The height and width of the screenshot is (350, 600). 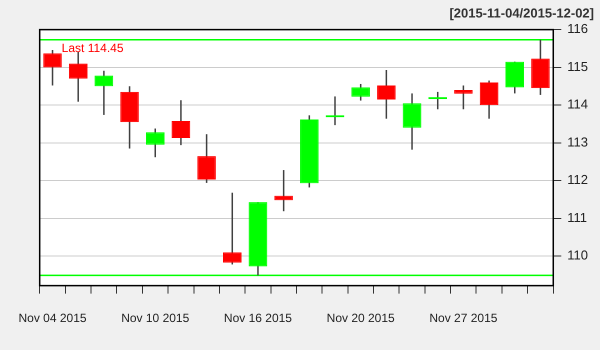 I want to click on y-tick-label: 110, so click(x=577, y=255).